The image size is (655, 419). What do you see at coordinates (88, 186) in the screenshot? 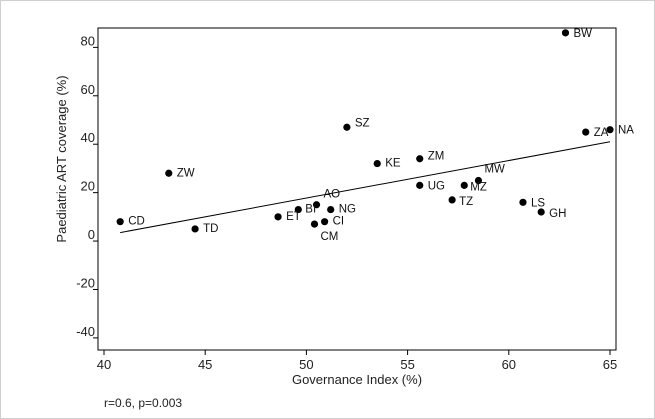
I see `y-tick-label: 20` at bounding box center [88, 186].